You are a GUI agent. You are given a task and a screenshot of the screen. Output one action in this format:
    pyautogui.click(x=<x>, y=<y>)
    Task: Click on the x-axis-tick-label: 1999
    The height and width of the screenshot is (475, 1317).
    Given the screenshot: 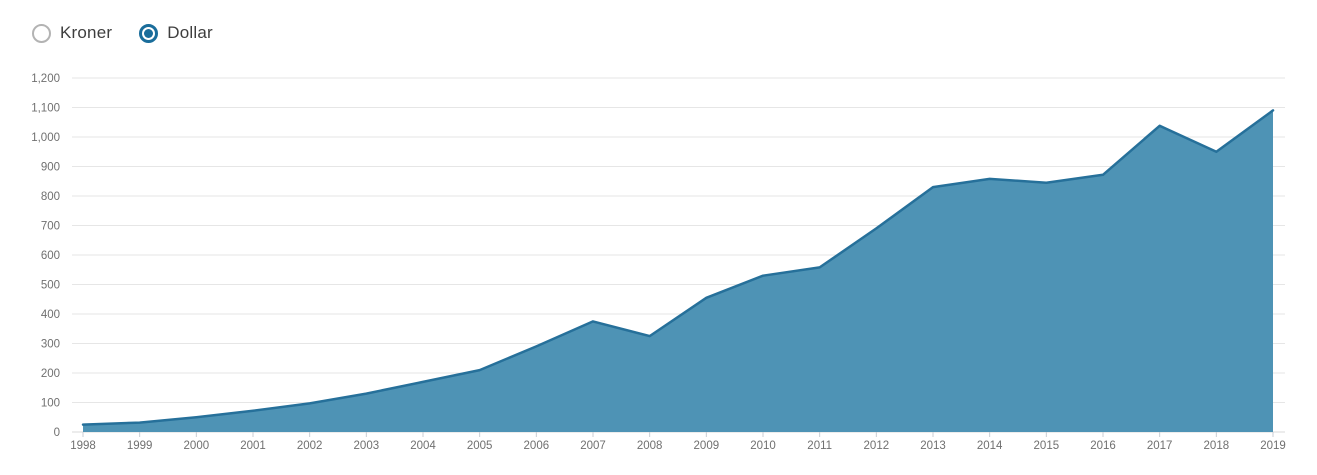 What is the action you would take?
    pyautogui.click(x=140, y=446)
    